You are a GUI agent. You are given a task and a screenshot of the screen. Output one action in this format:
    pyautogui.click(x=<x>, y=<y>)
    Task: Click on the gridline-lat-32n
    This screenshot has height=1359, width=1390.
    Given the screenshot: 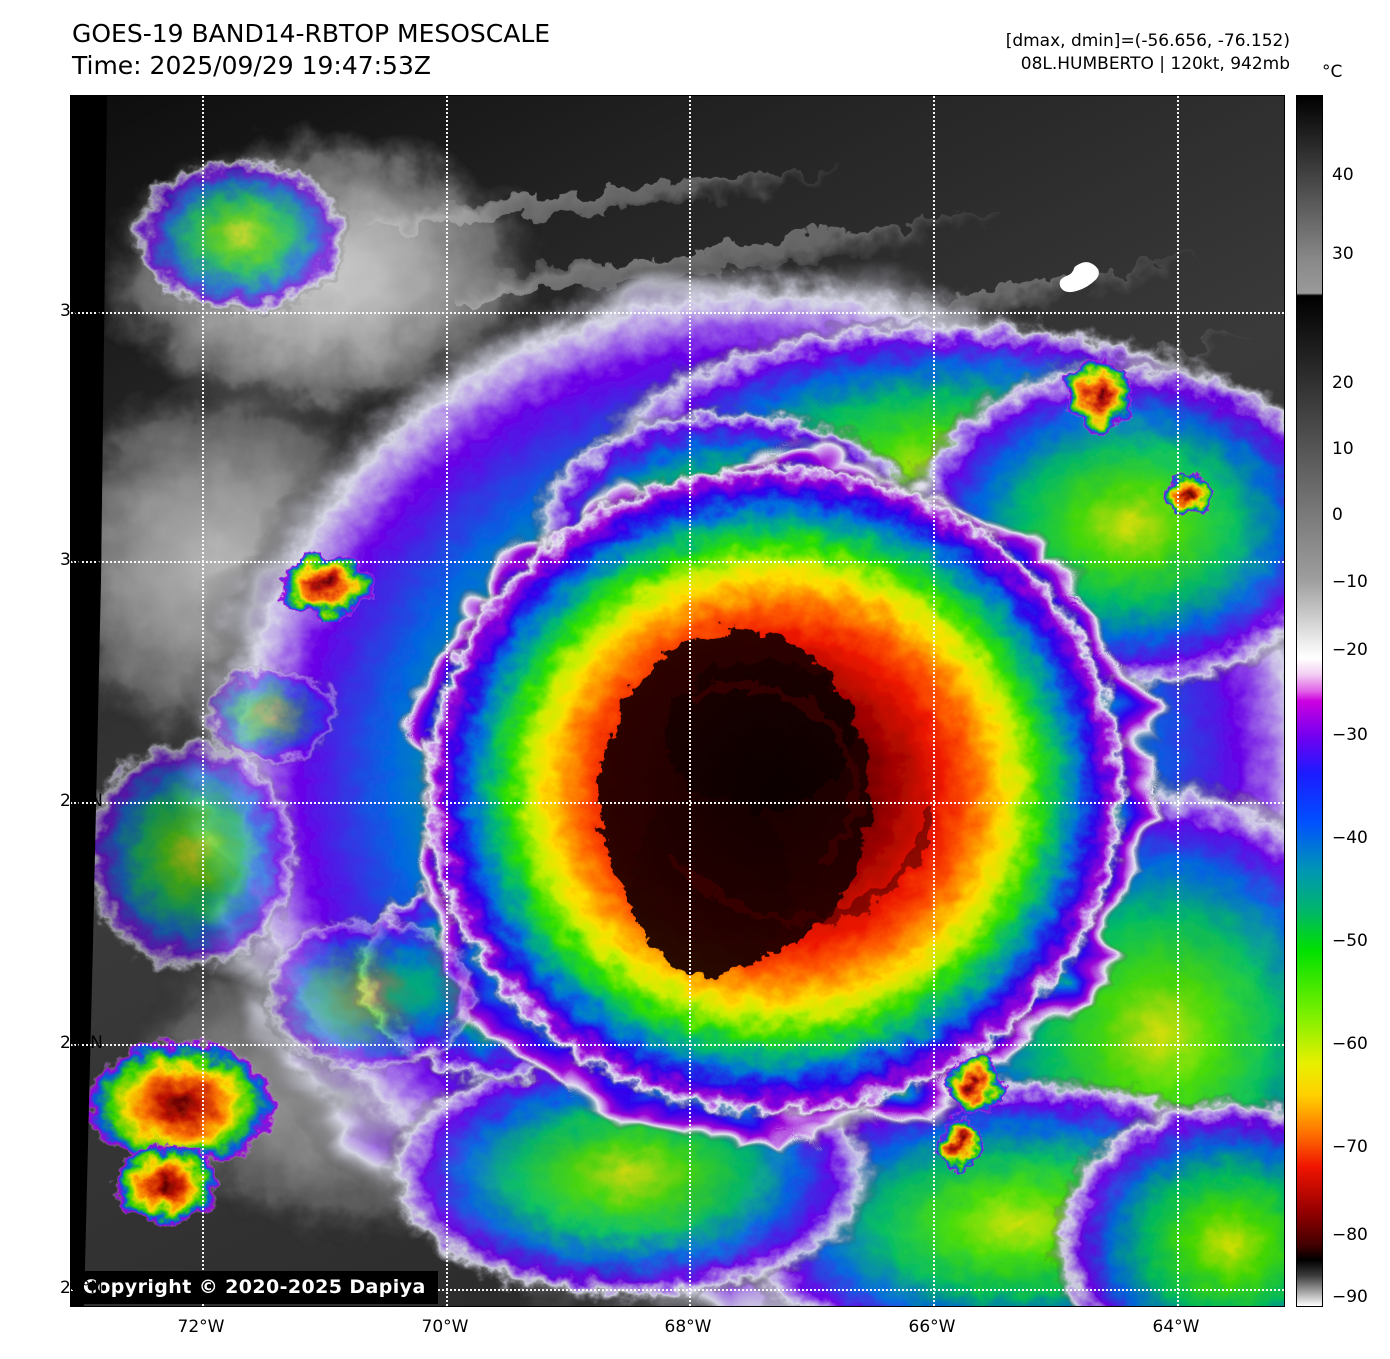 What is the action you would take?
    pyautogui.click(x=677, y=313)
    